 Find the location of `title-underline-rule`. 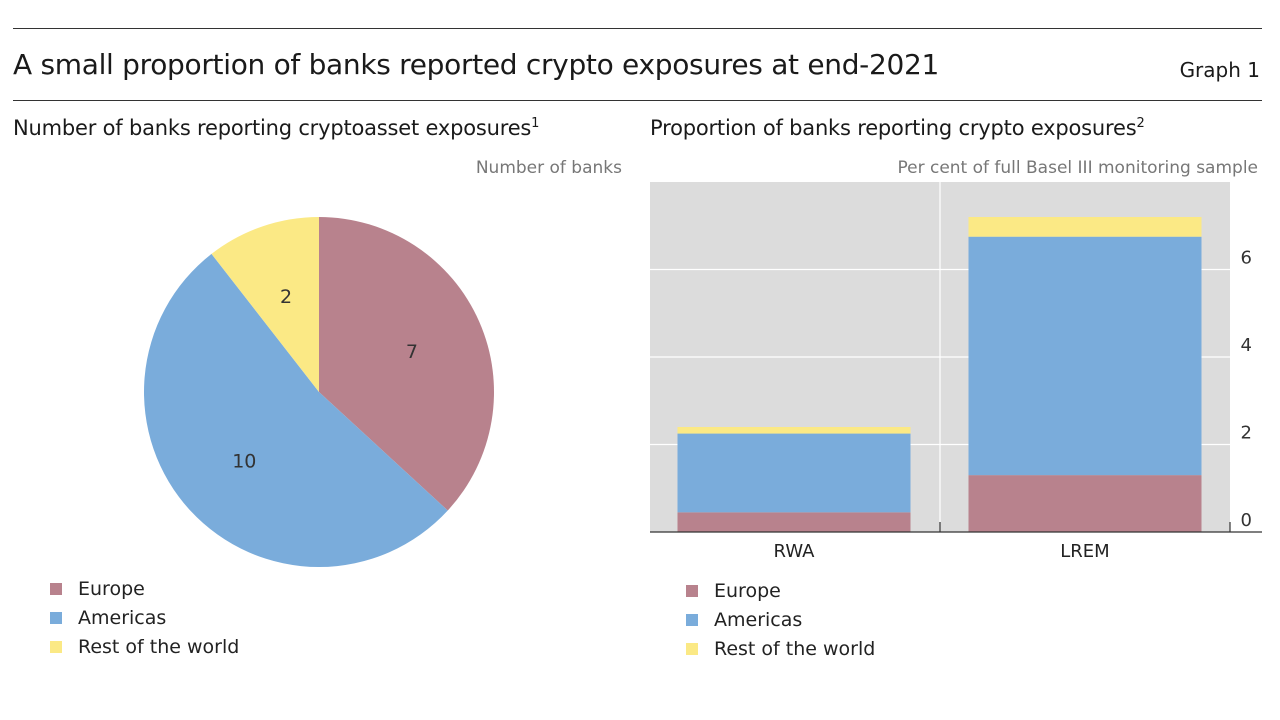

title-underline-rule is located at coordinates (637, 100).